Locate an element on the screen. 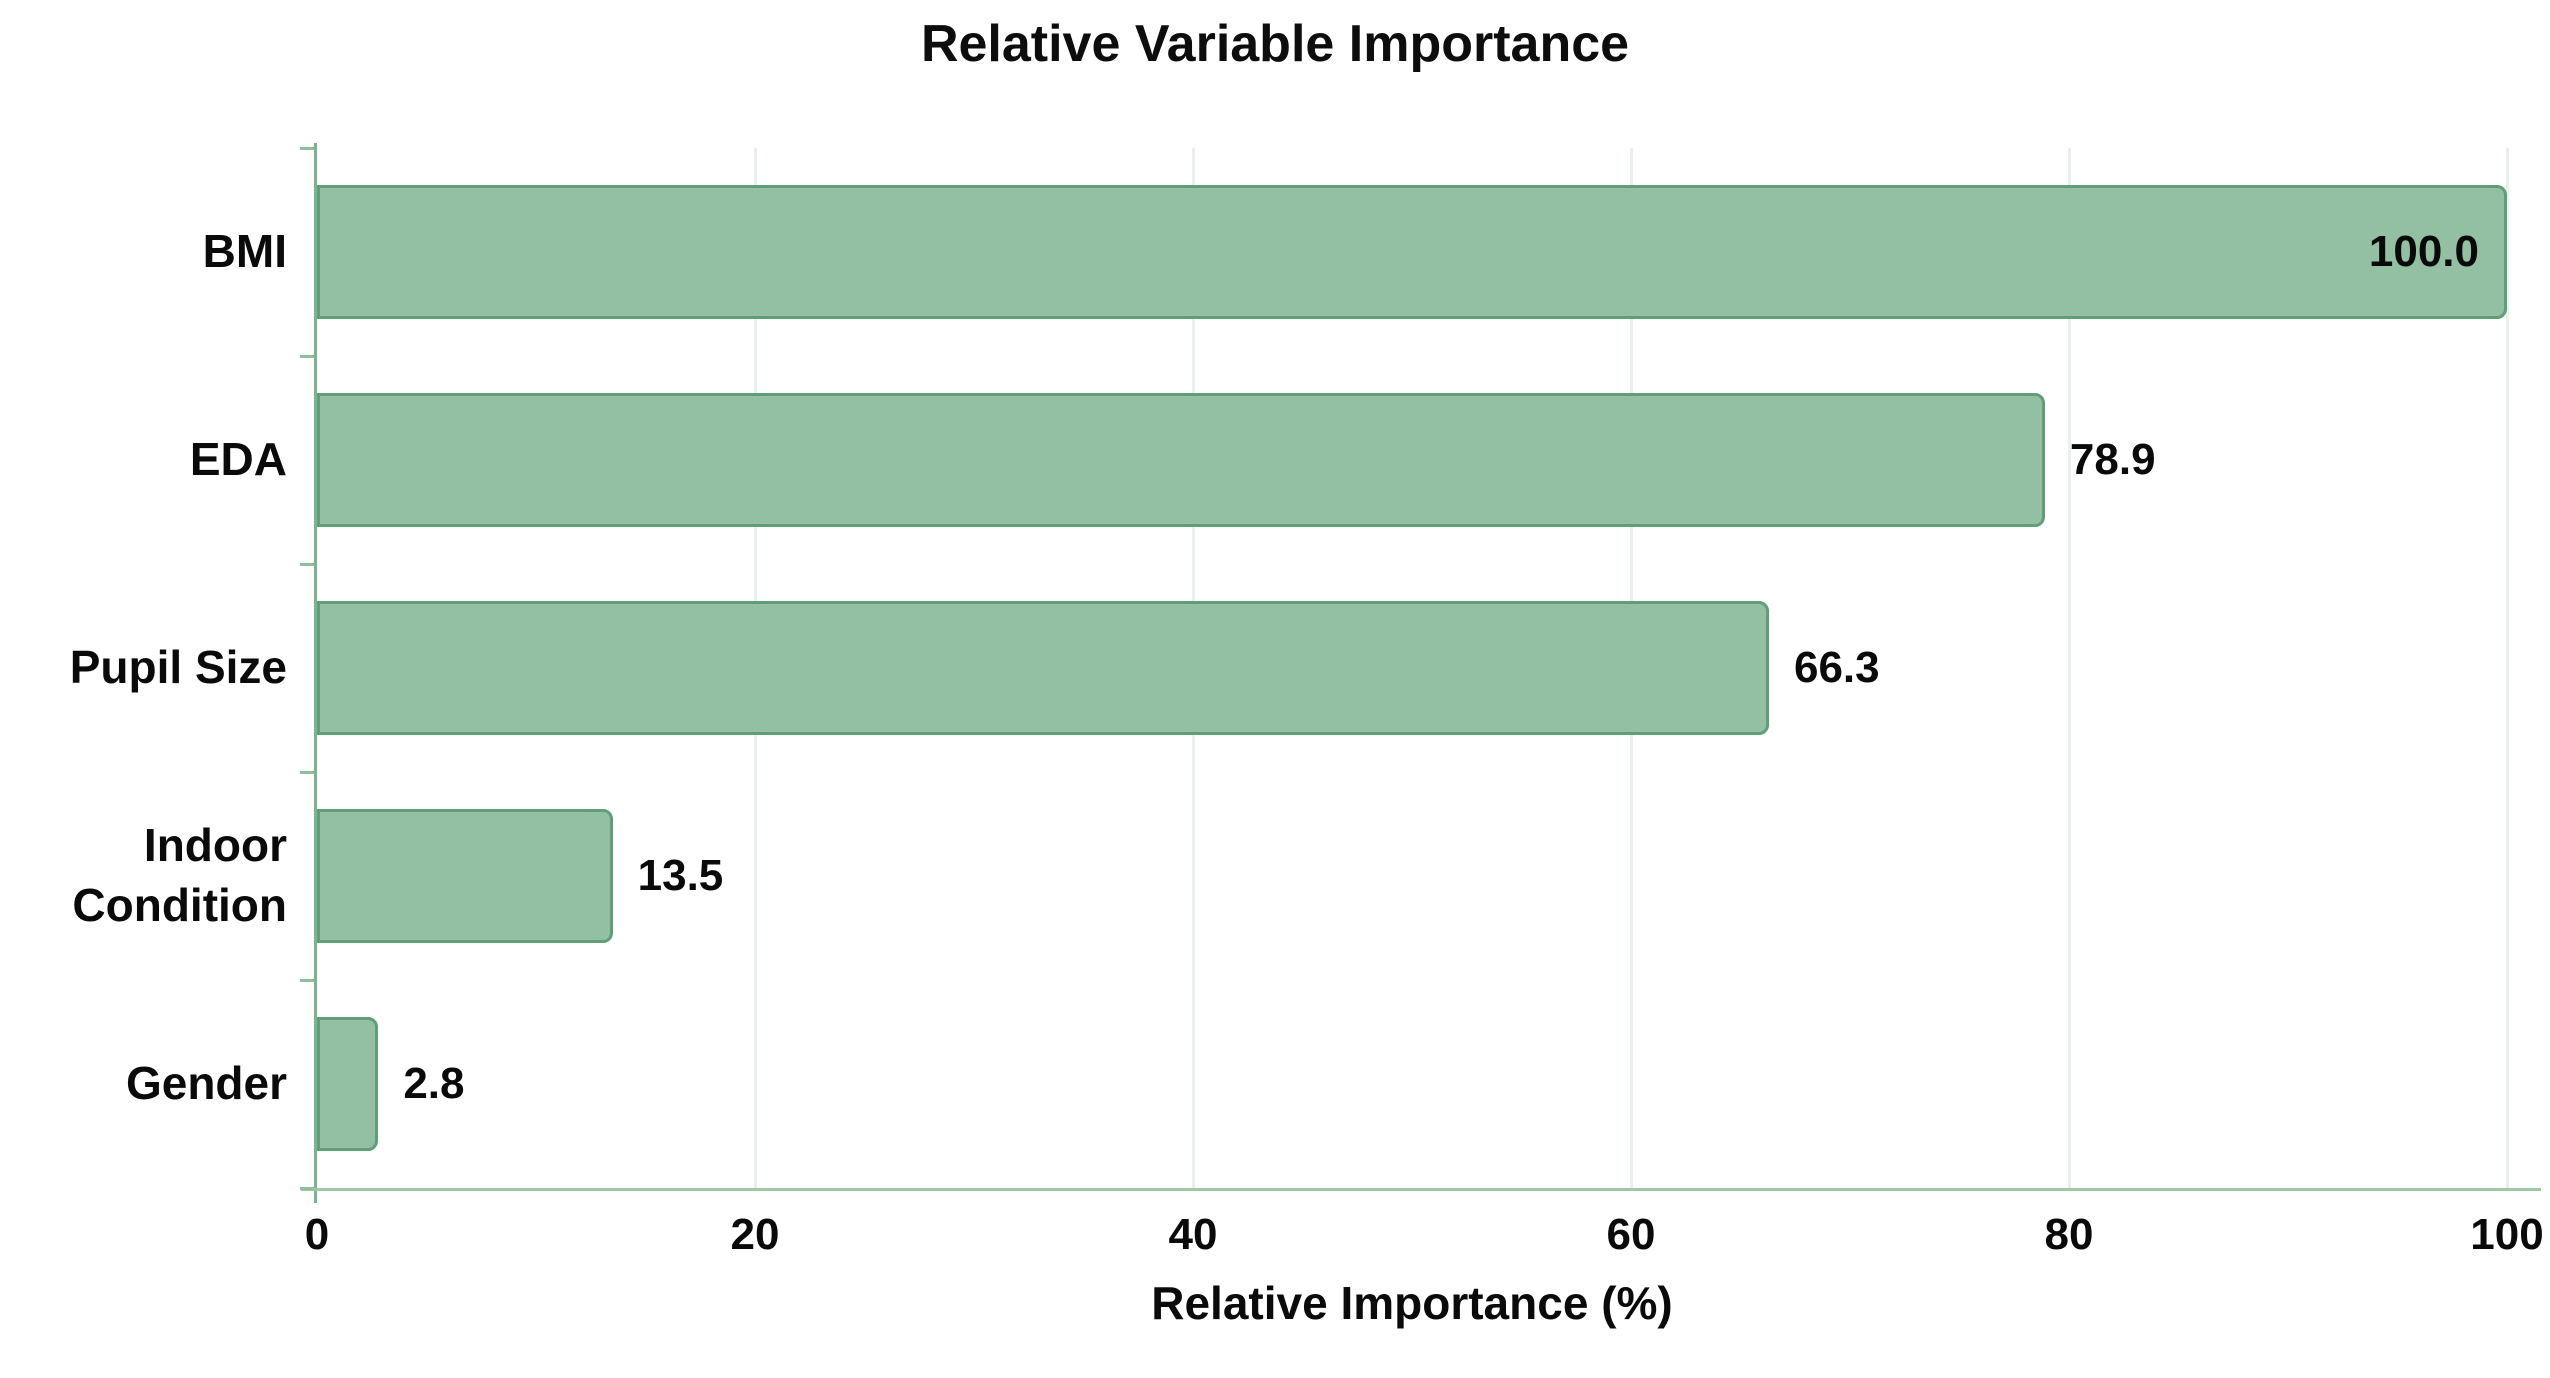 Image resolution: width=2550 pixels, height=1378 pixels. value-label-indoor-condition: 13.5 is located at coordinates (680, 875).